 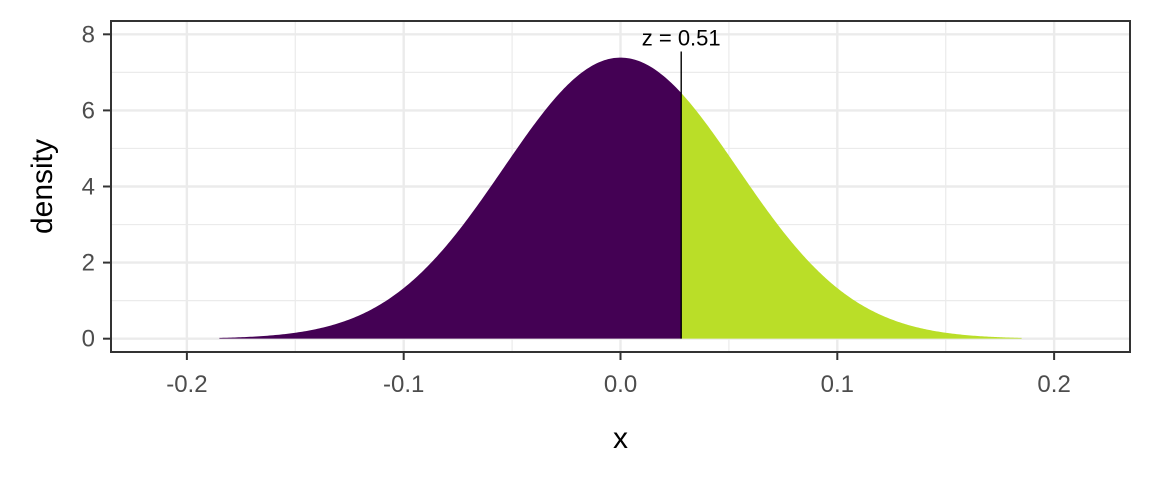 What do you see at coordinates (88, 339) in the screenshot?
I see `y-tick-label: 0` at bounding box center [88, 339].